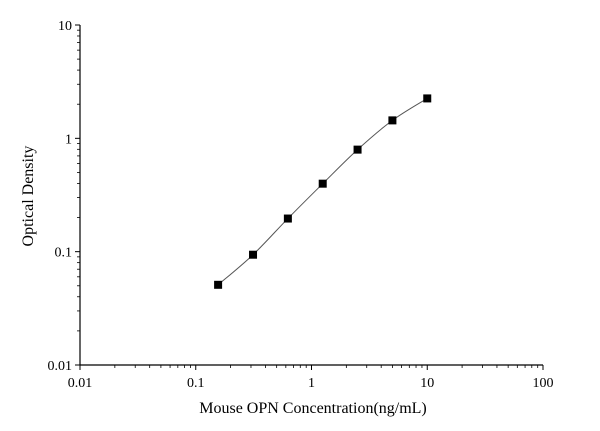  What do you see at coordinates (196, 383) in the screenshot?
I see `x-tick-label: 0.1` at bounding box center [196, 383].